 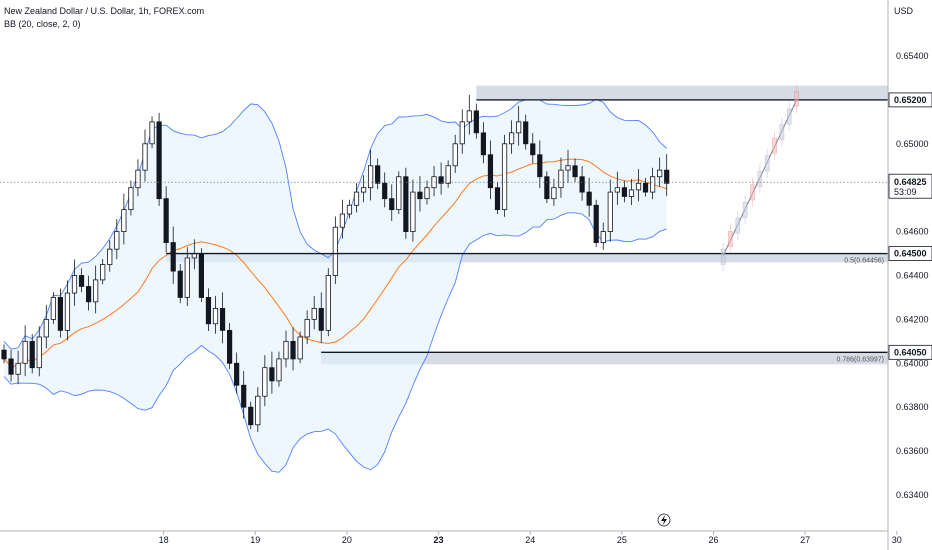 I want to click on time-tick-label: 18, so click(x=164, y=540).